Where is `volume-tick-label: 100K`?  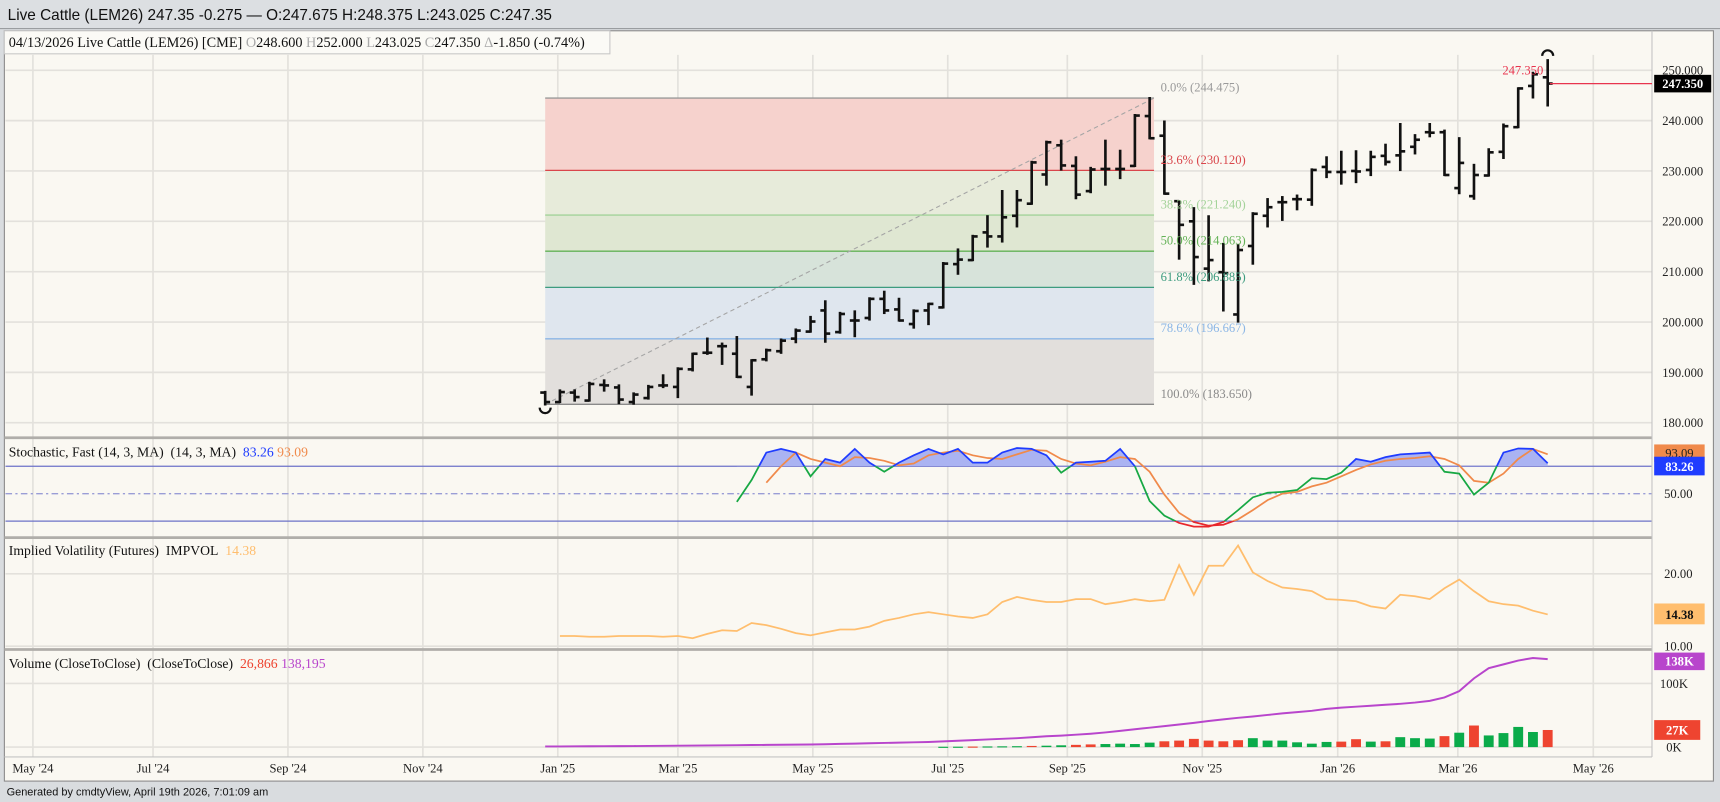
volume-tick-label: 100K is located at coordinates (1674, 684).